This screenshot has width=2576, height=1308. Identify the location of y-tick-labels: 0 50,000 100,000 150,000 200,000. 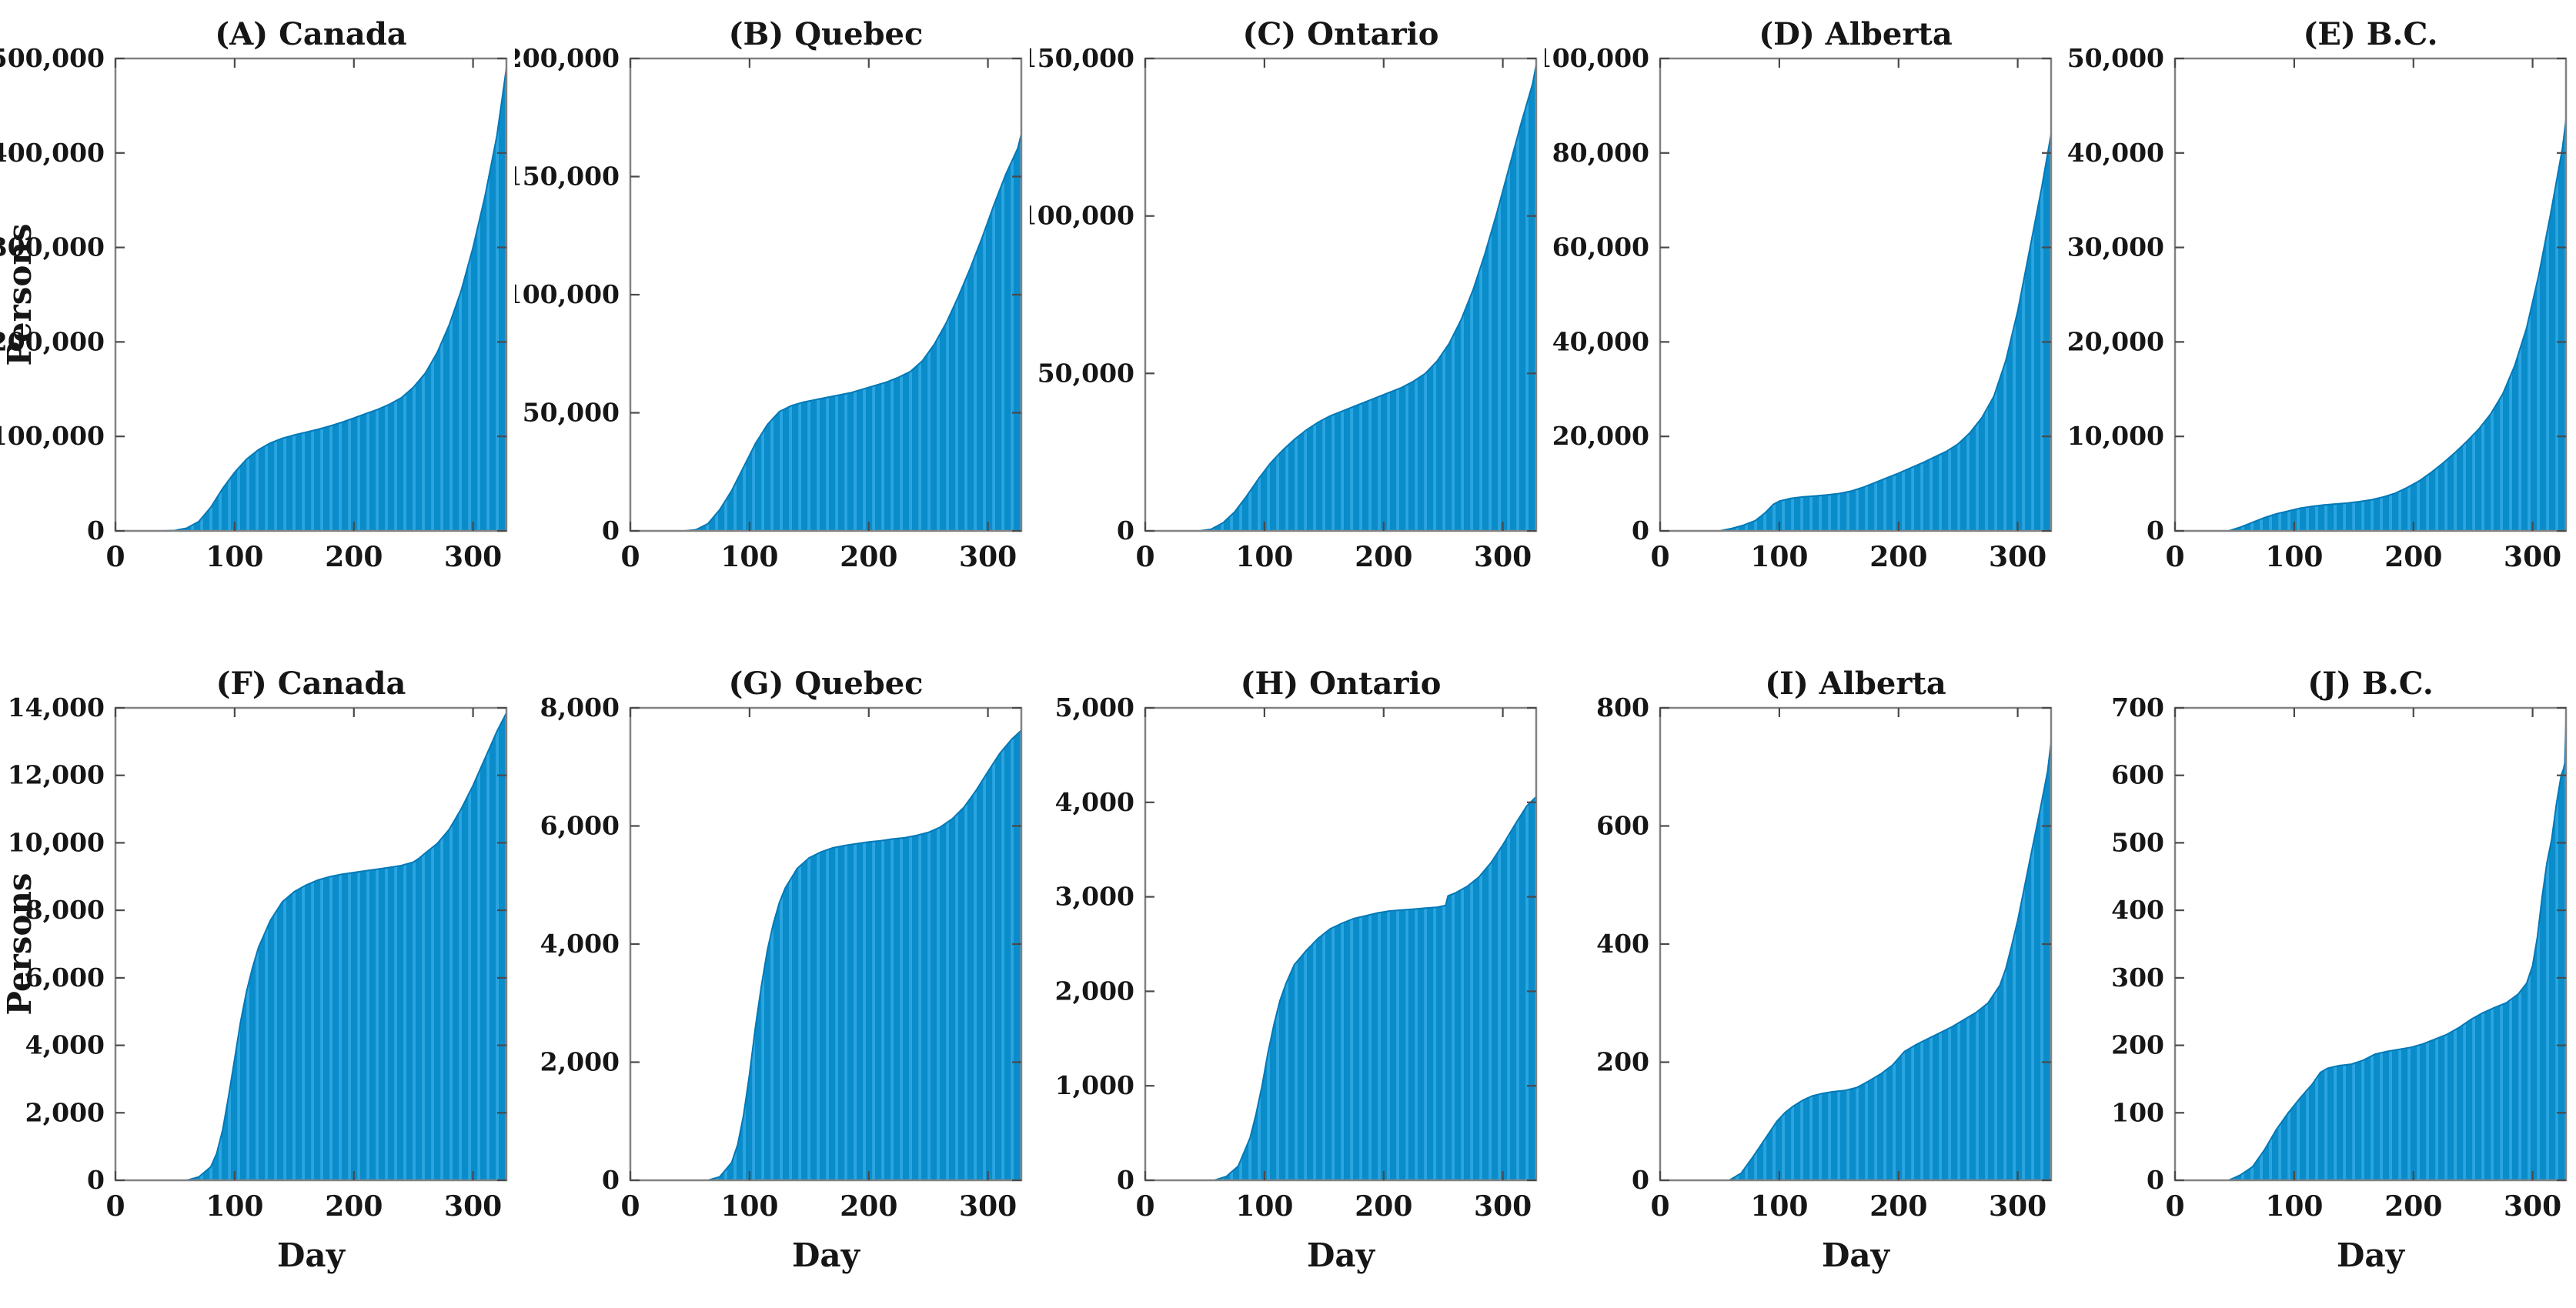
(567, 294).